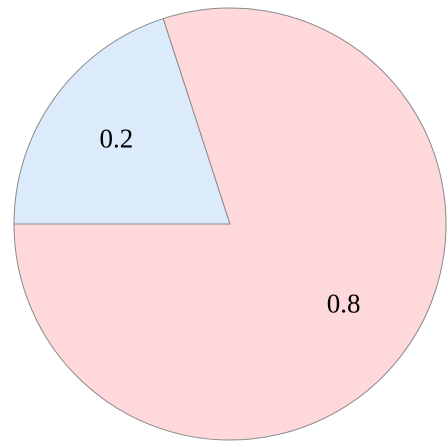 The width and height of the screenshot is (448, 447). What do you see at coordinates (117, 139) in the screenshot?
I see `slice-label: 0.2` at bounding box center [117, 139].